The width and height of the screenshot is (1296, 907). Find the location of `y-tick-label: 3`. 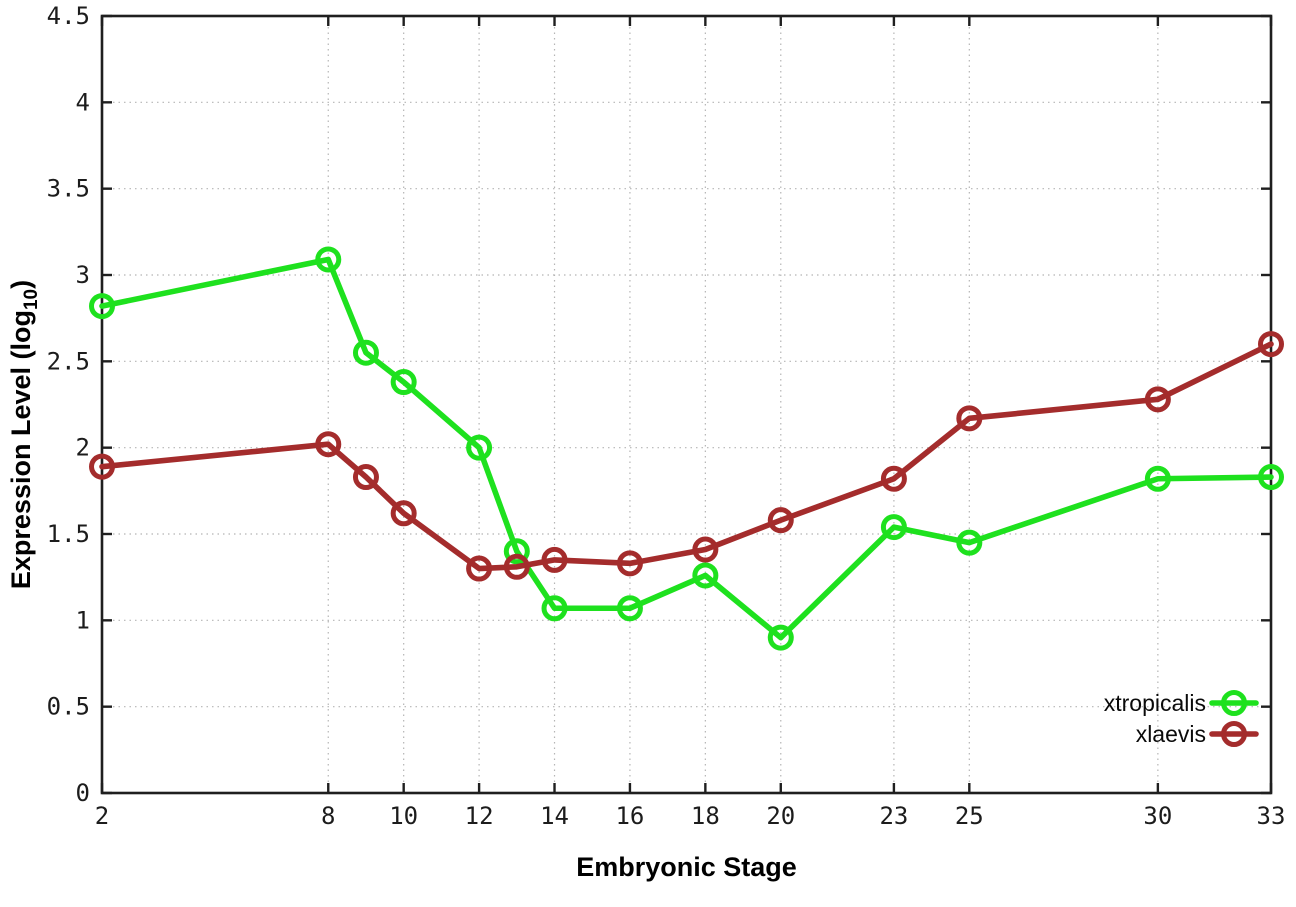

y-tick-label: 3 is located at coordinates (83, 275).